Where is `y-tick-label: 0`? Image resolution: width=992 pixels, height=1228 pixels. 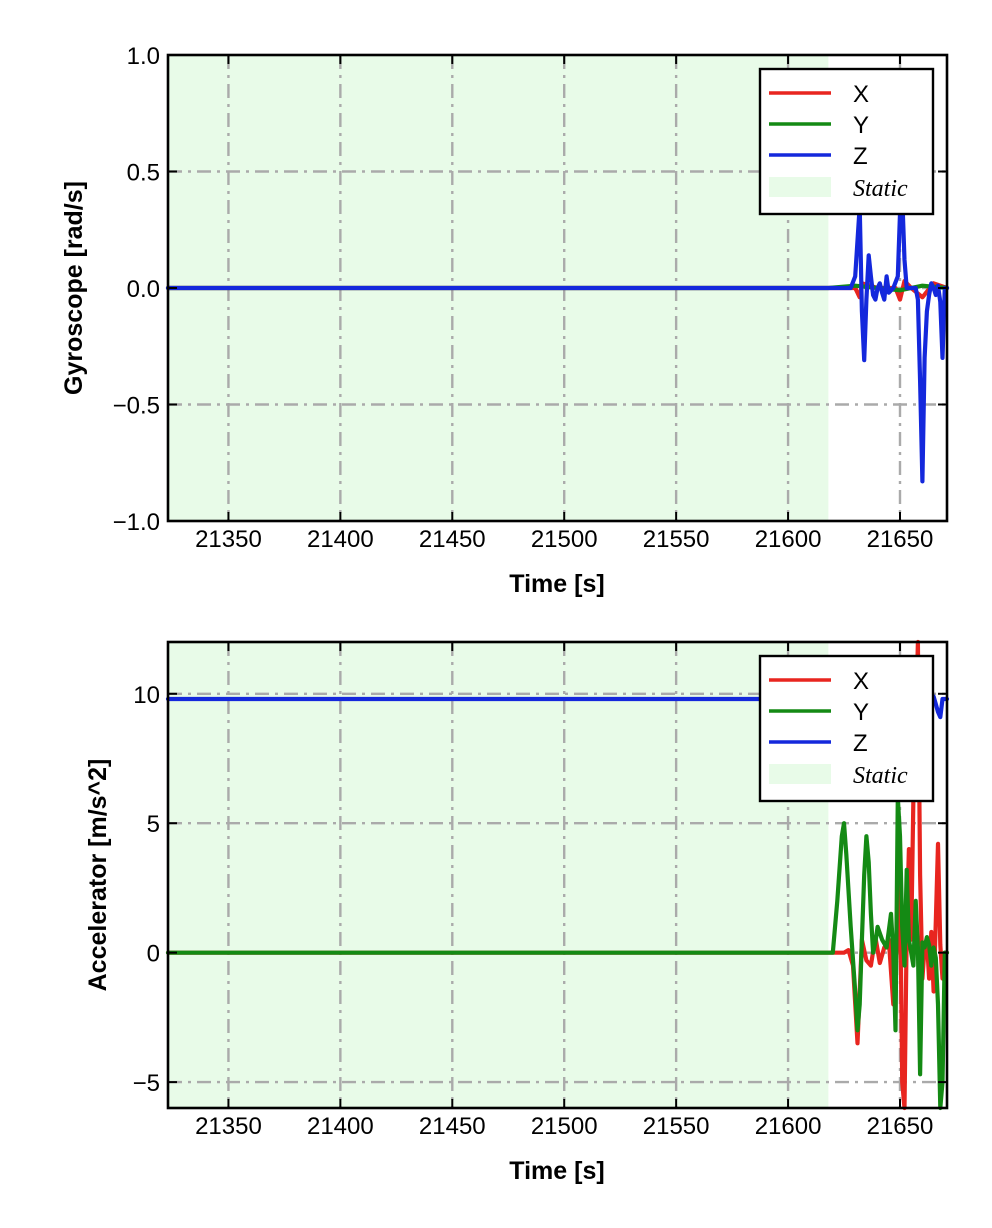
y-tick-label: 0 is located at coordinates (153, 954).